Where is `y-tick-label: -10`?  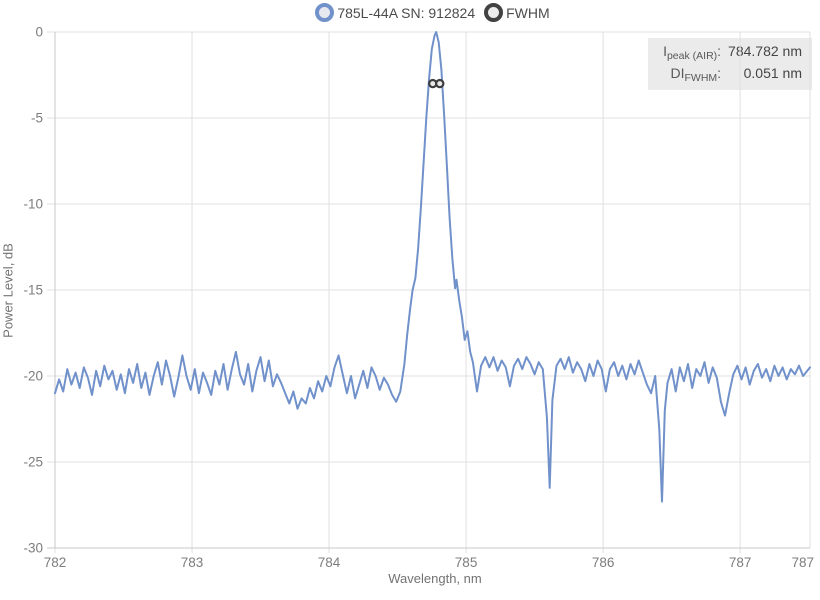
y-tick-label: -10 is located at coordinates (33, 204).